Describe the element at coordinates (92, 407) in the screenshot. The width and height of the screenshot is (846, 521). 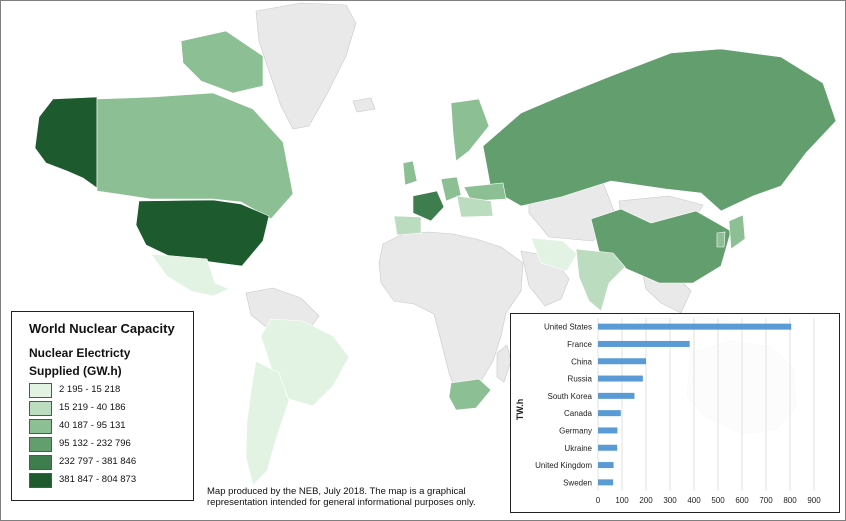
I see `legend-label-2: 15 219 - 40 186` at that location.